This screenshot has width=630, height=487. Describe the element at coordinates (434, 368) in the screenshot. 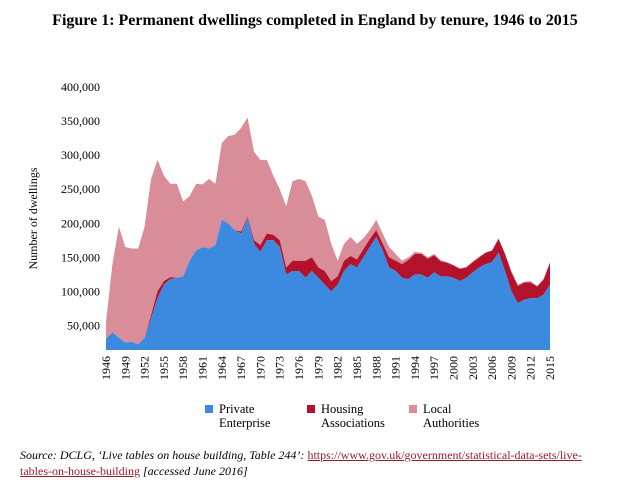

I see `x-tick-label: 1997` at that location.